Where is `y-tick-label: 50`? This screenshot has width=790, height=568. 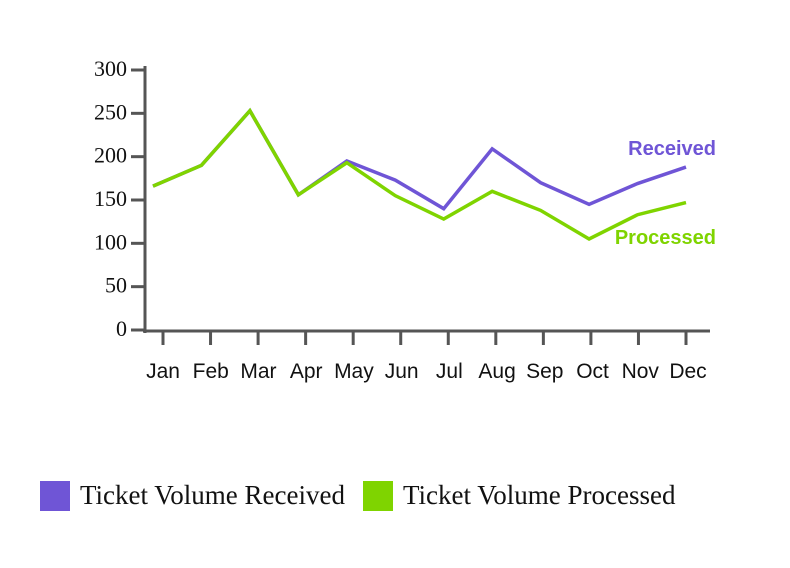
y-tick-label: 50 is located at coordinates (116, 285).